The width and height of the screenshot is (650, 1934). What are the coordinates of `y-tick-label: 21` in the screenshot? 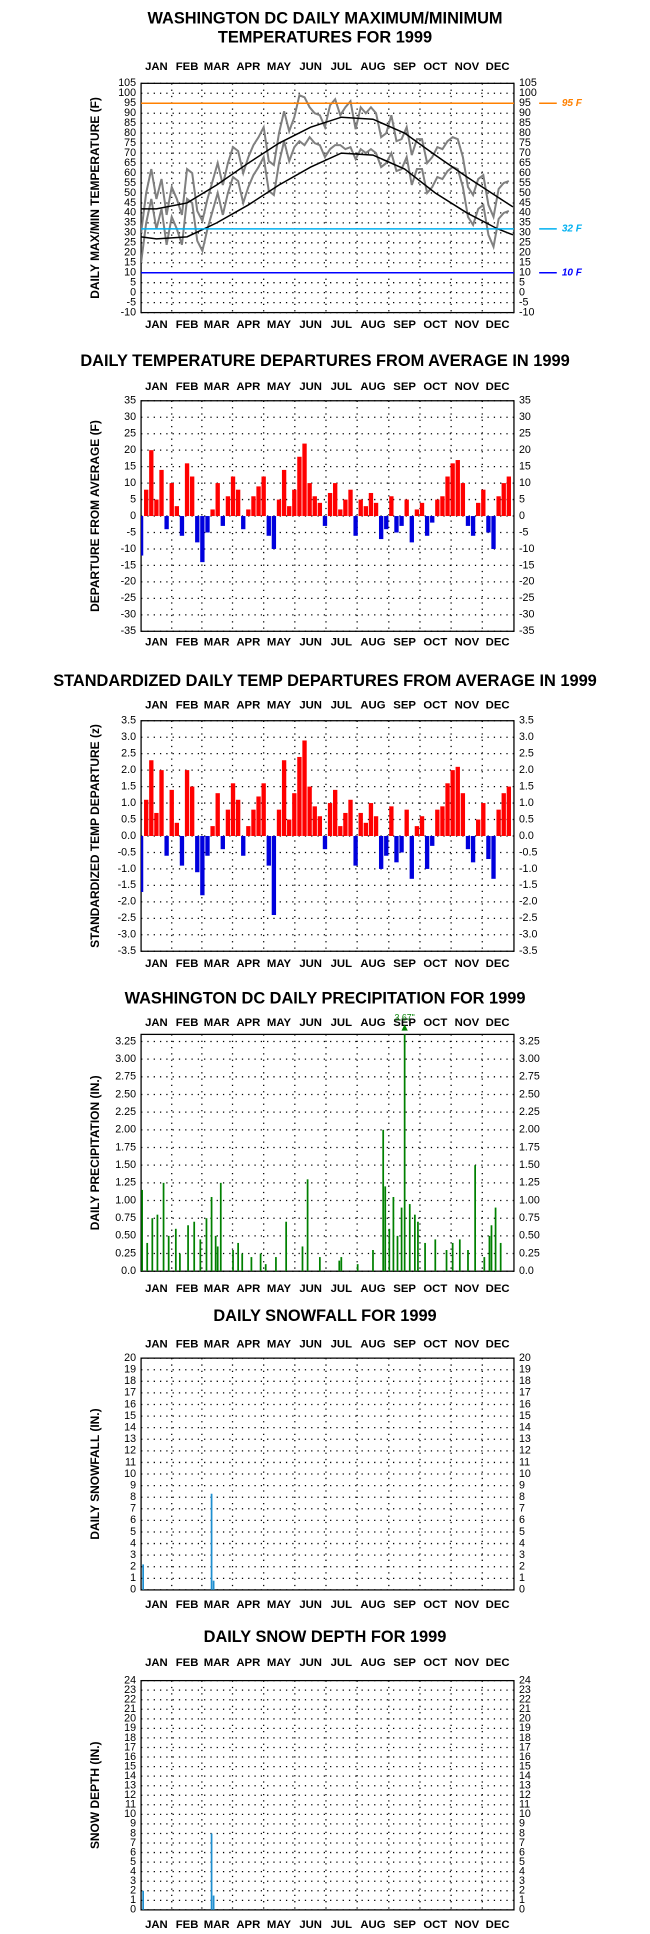 It's located at (130, 1709).